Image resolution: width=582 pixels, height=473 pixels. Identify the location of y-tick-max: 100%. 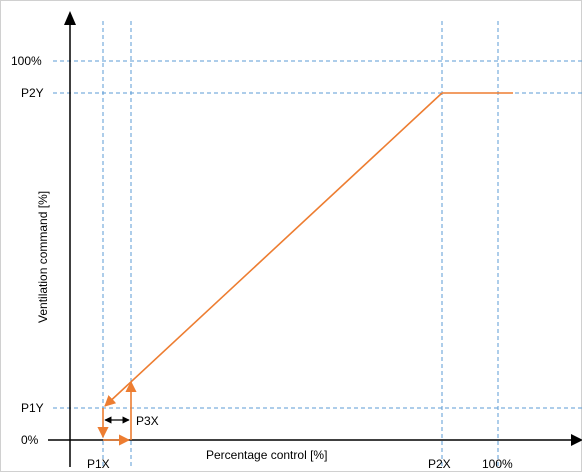
(26, 61).